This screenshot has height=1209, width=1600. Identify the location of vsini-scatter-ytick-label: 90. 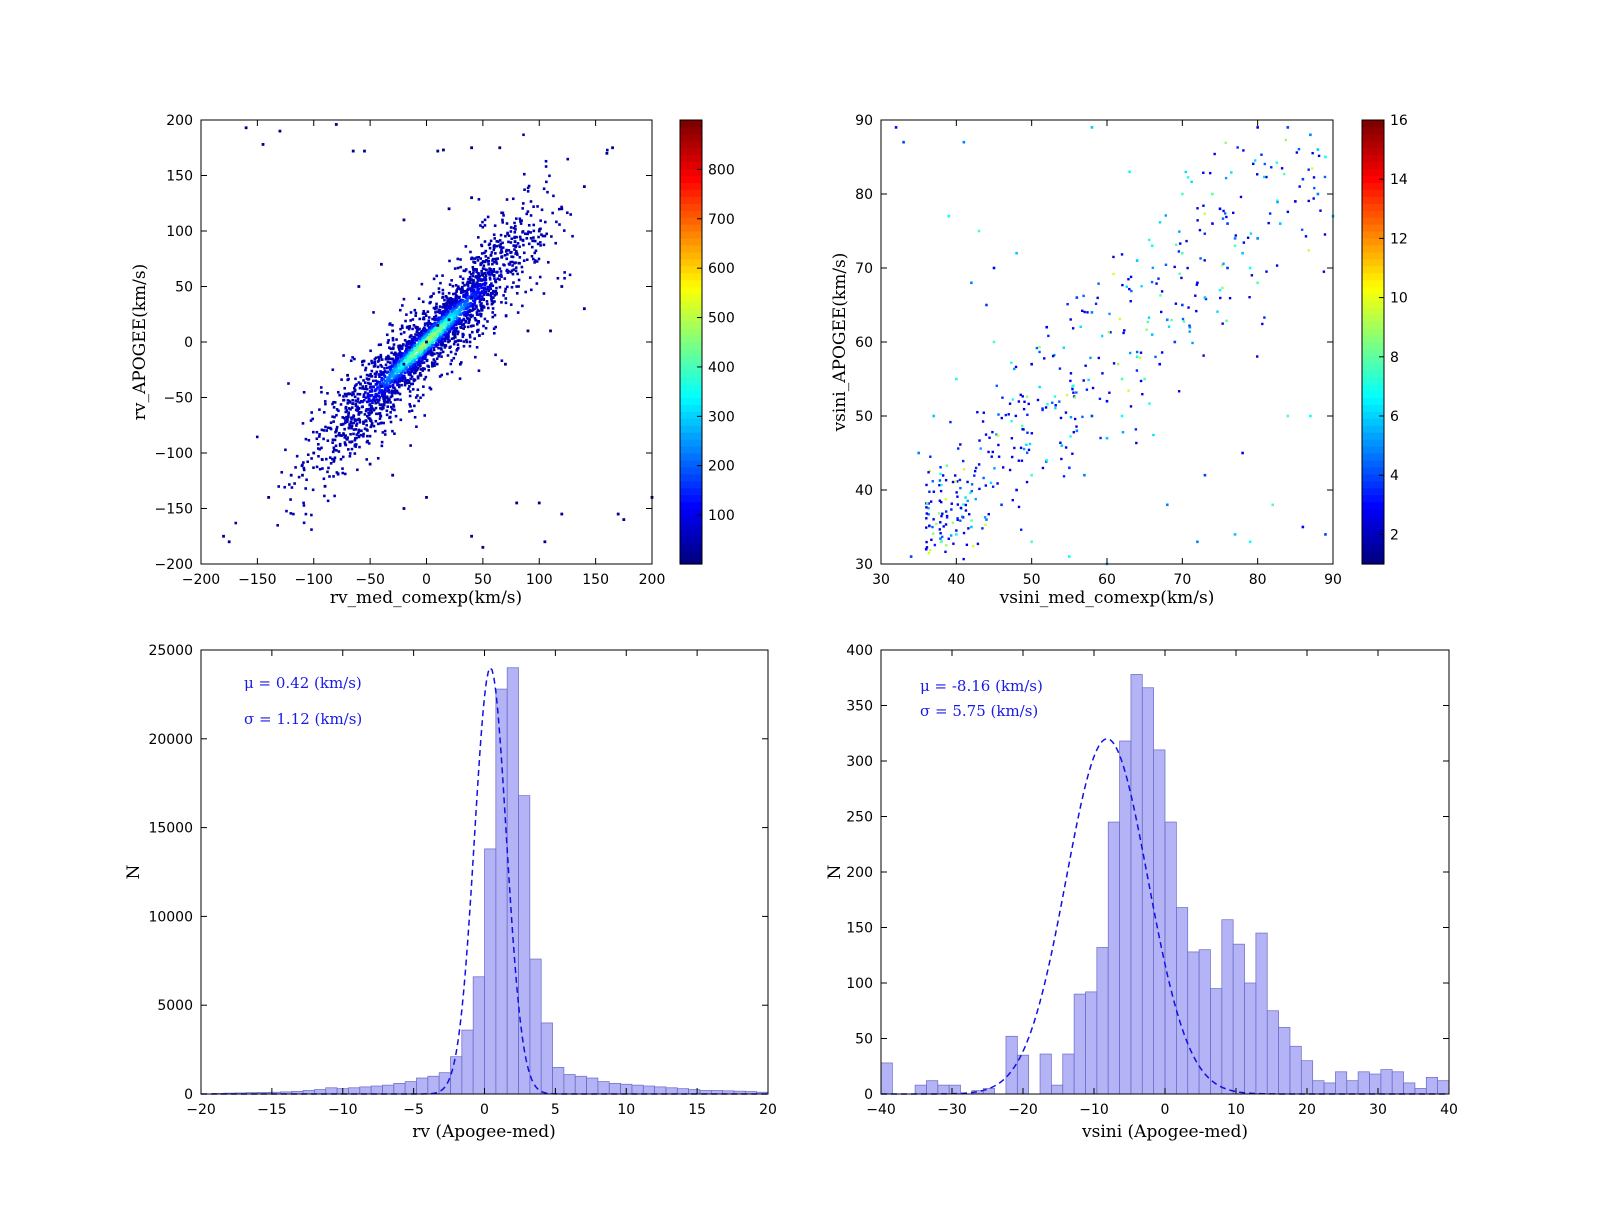
(864, 121).